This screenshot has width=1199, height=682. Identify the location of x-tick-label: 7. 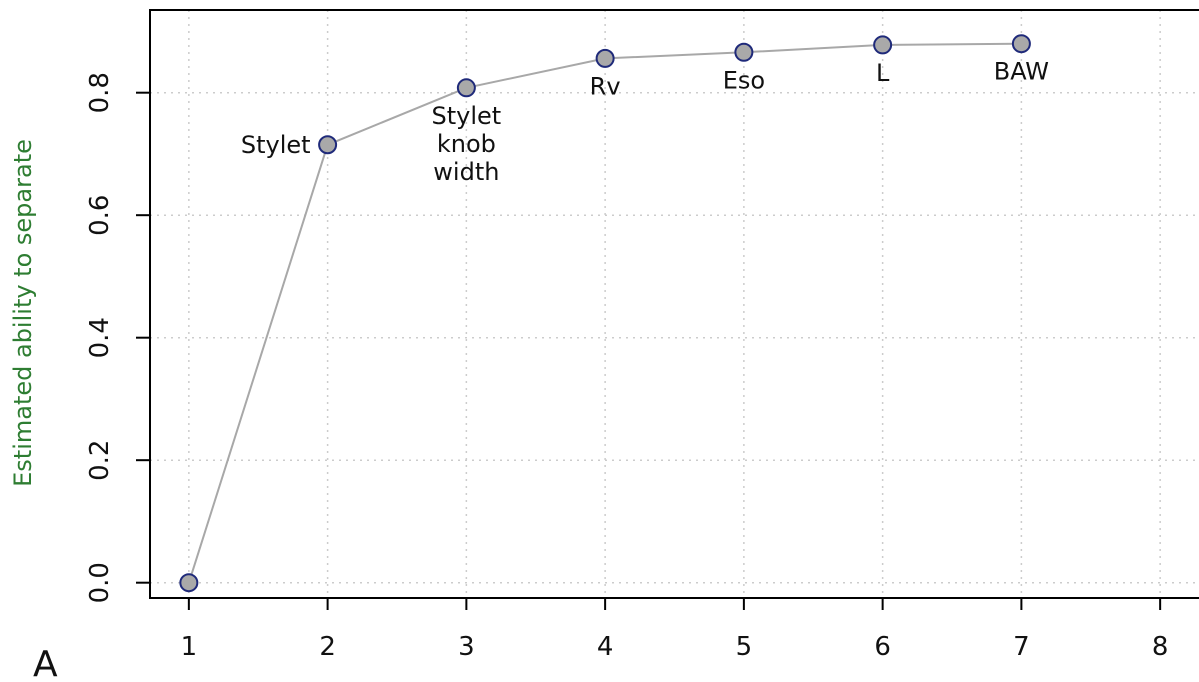
(1021, 647).